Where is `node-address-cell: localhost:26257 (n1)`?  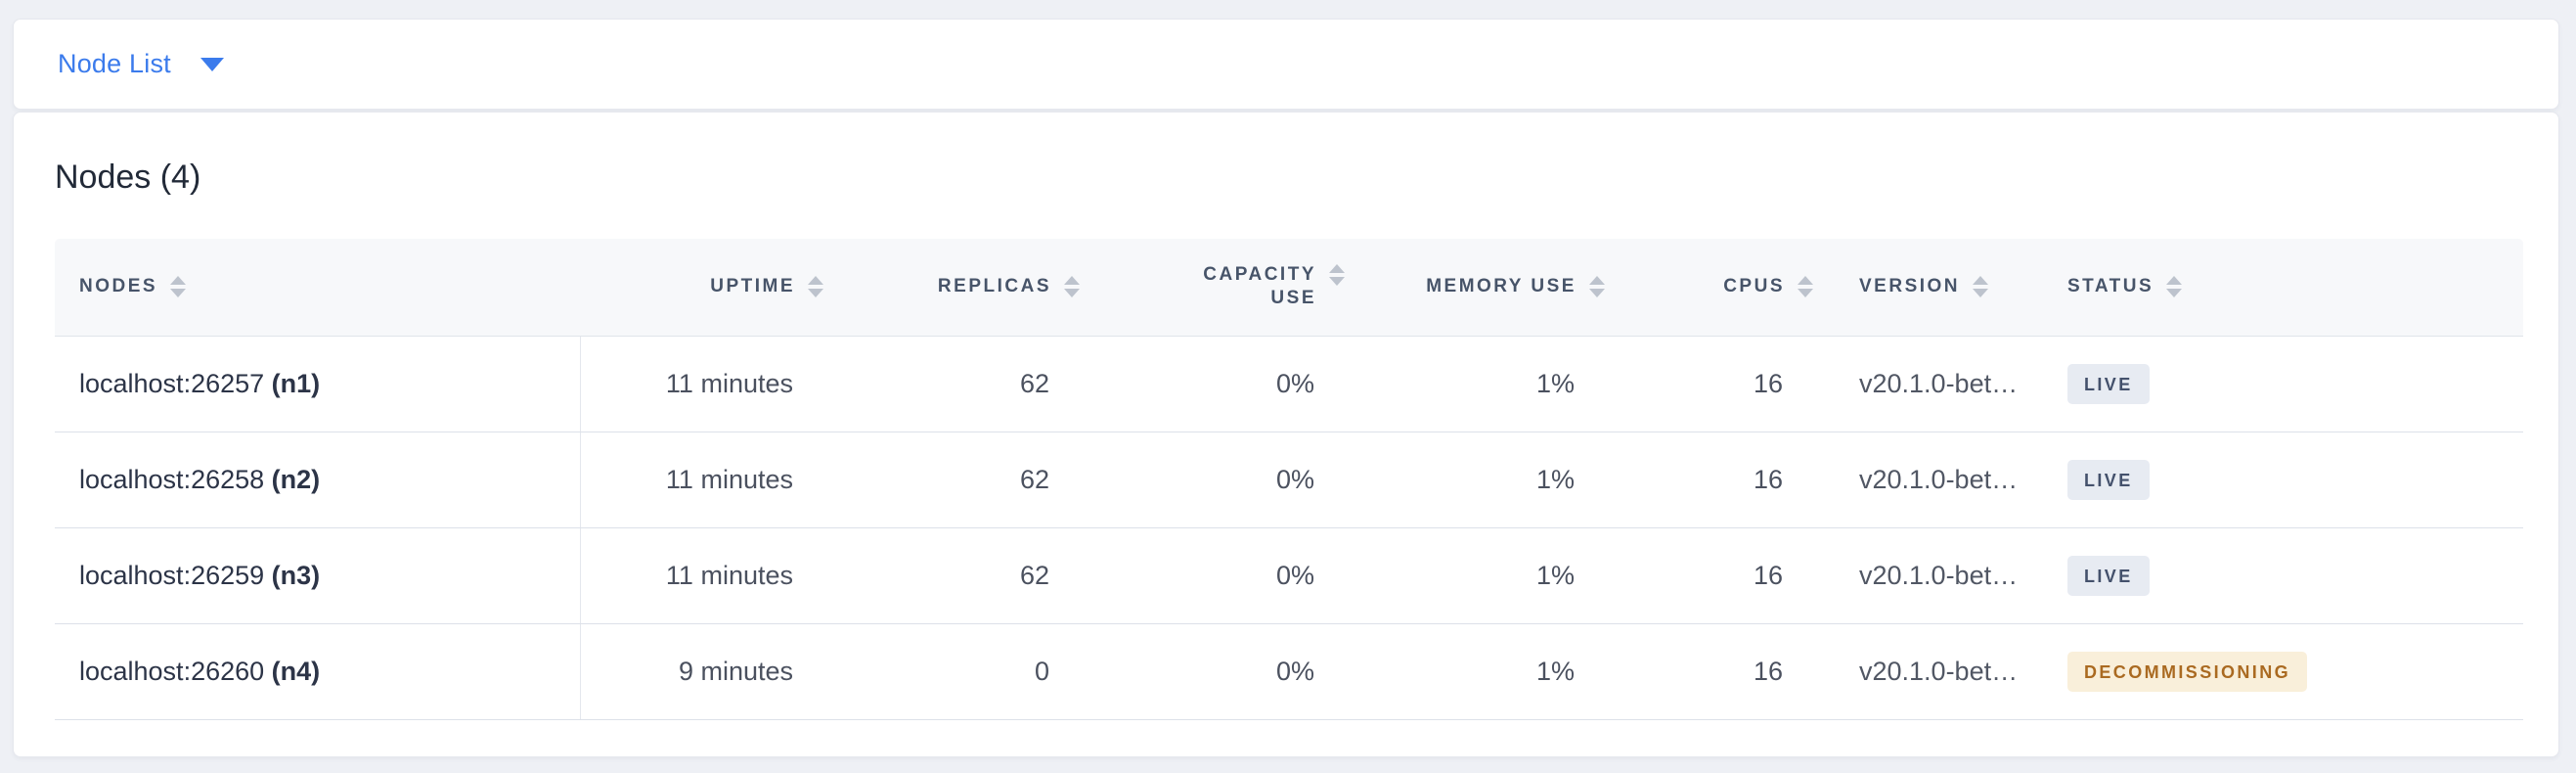 node-address-cell: localhost:26257 (n1) is located at coordinates (318, 384).